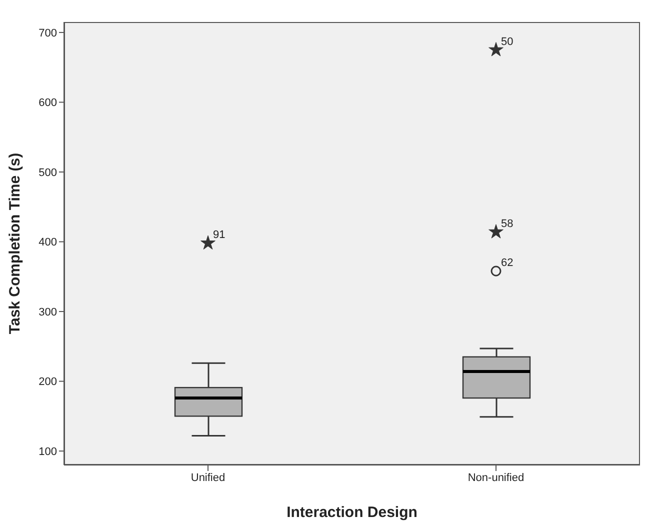 The image size is (656, 523). What do you see at coordinates (47, 242) in the screenshot?
I see `y-tick-label: 400` at bounding box center [47, 242].